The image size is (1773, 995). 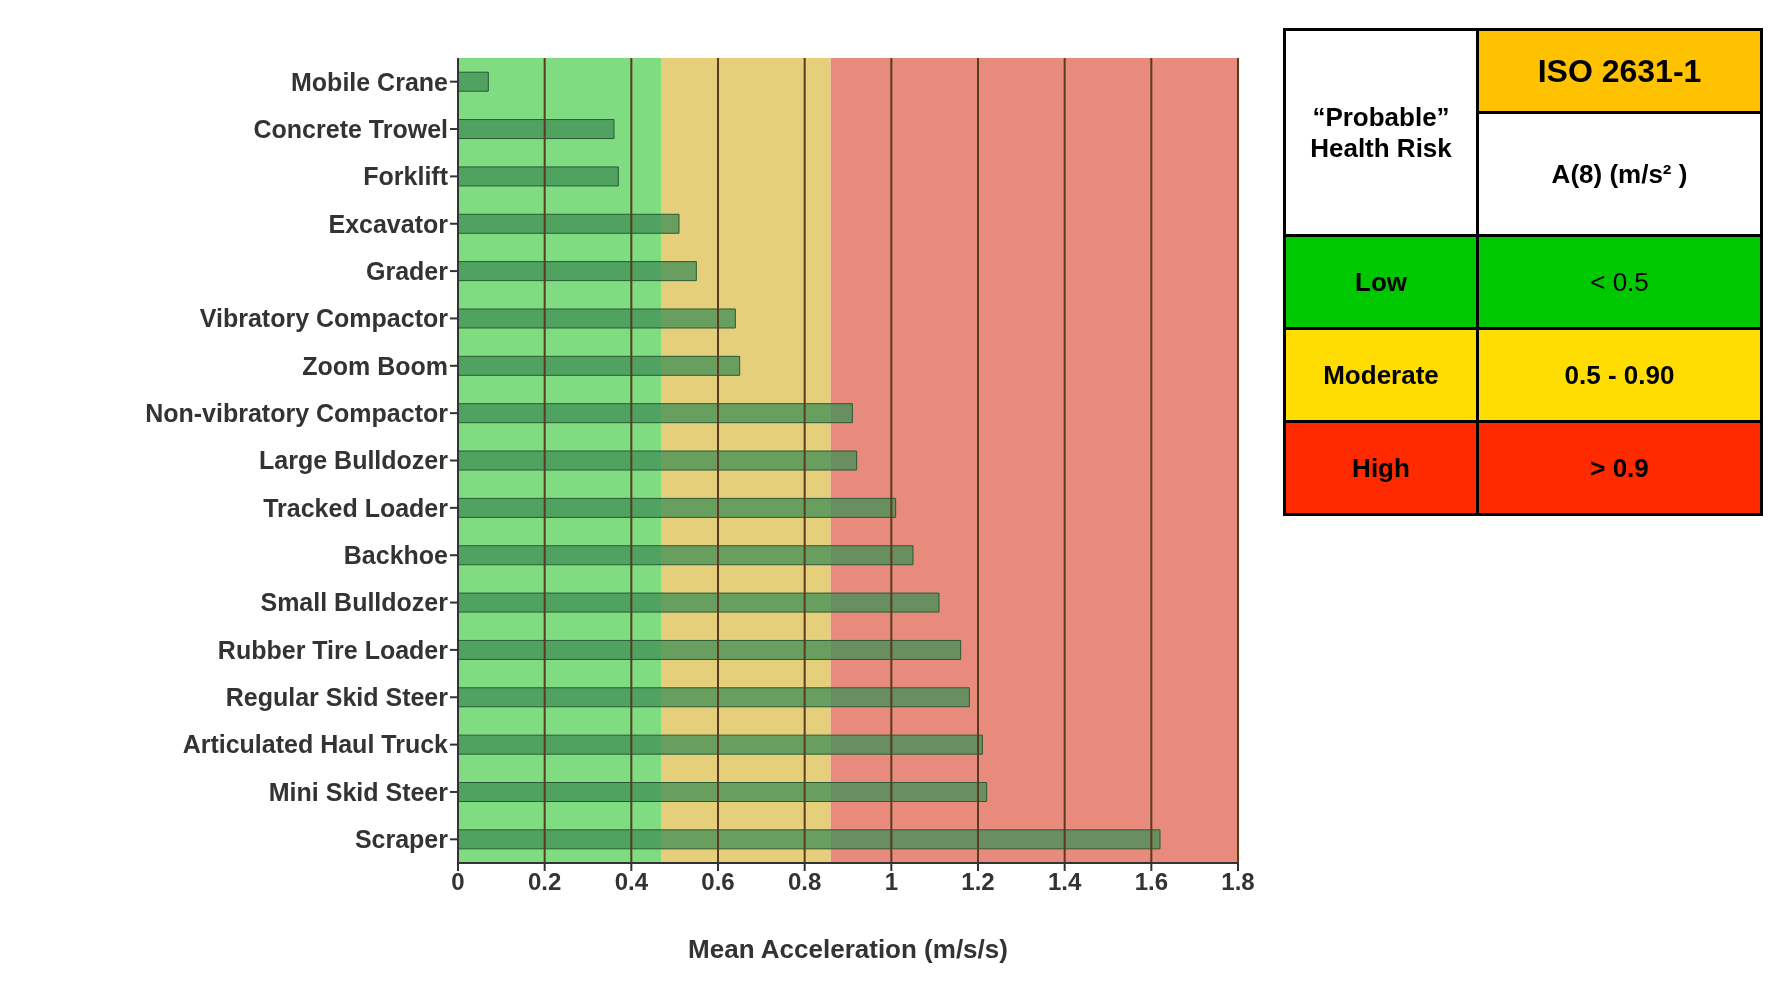 What do you see at coordinates (354, 602) in the screenshot?
I see `y-tick-label: Small Bulldozer` at bounding box center [354, 602].